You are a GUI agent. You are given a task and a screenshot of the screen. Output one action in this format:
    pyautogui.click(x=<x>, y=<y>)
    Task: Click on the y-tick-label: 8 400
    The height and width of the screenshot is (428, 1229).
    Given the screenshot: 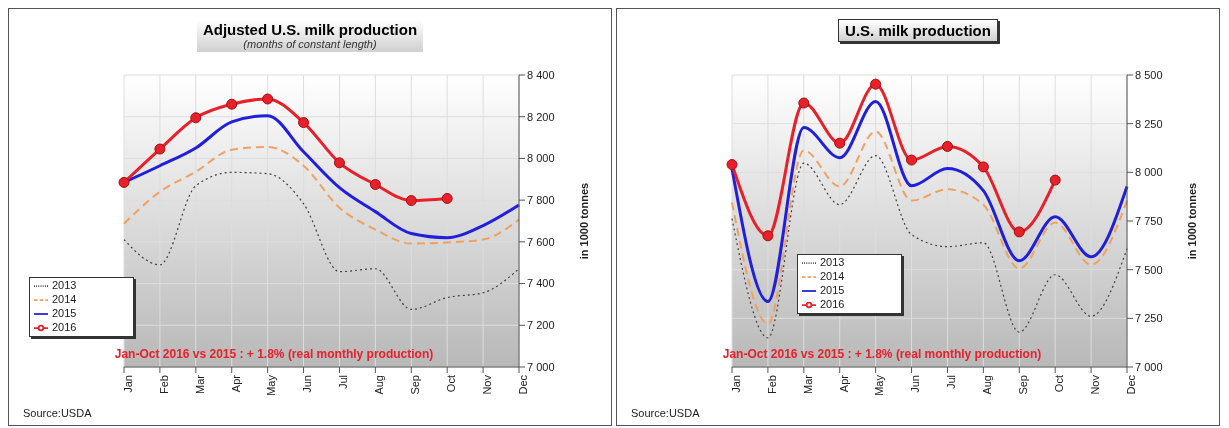 What is the action you would take?
    pyautogui.click(x=541, y=74)
    